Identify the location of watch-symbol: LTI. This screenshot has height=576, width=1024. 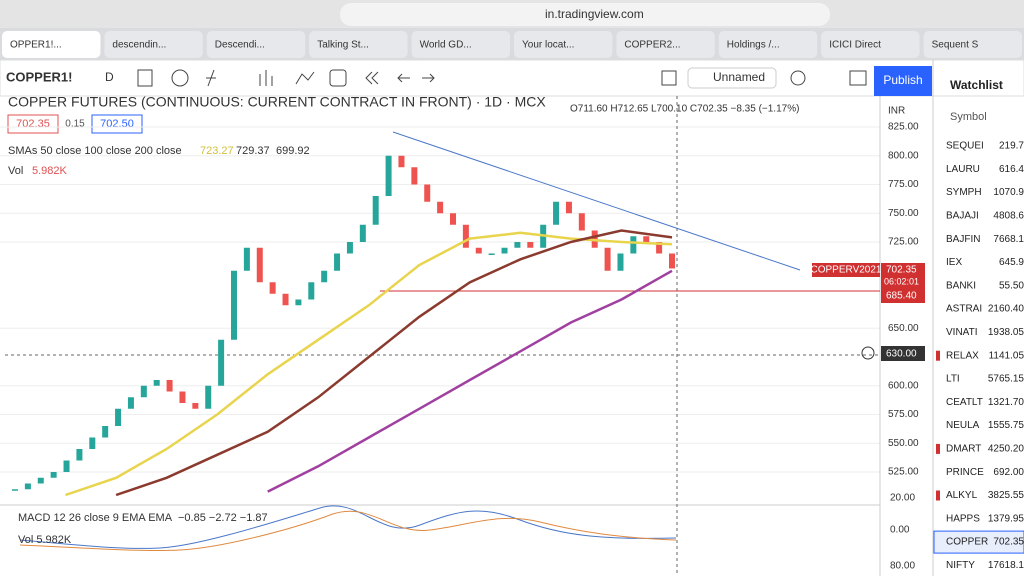
(953, 379).